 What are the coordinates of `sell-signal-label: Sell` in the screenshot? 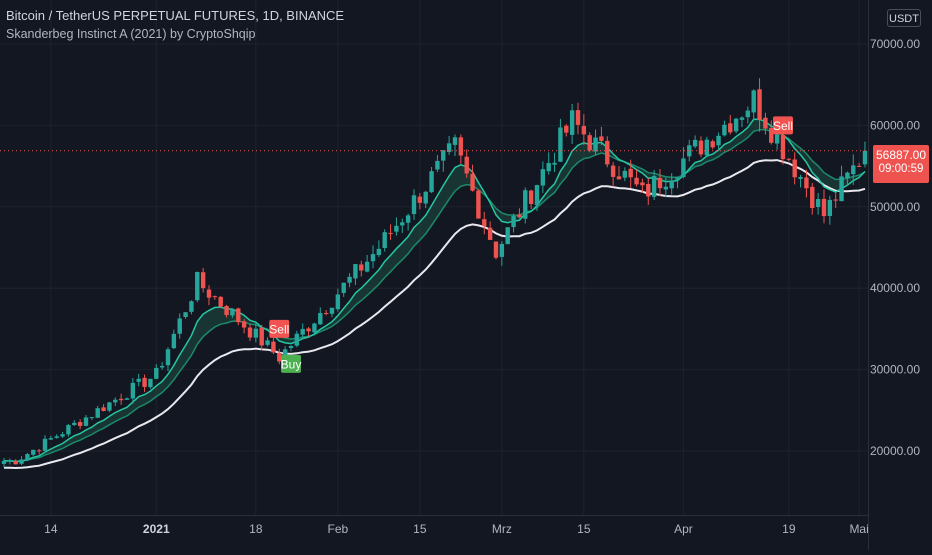 It's located at (279, 328).